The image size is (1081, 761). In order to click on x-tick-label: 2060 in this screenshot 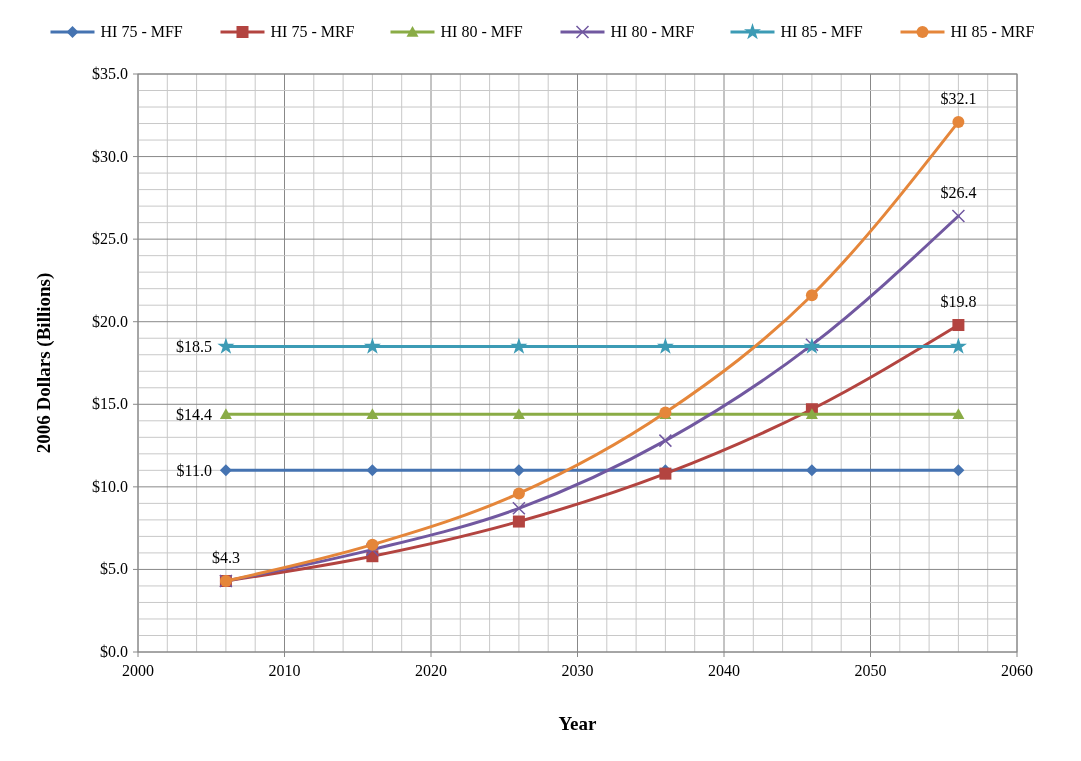, I will do `click(1017, 670)`.